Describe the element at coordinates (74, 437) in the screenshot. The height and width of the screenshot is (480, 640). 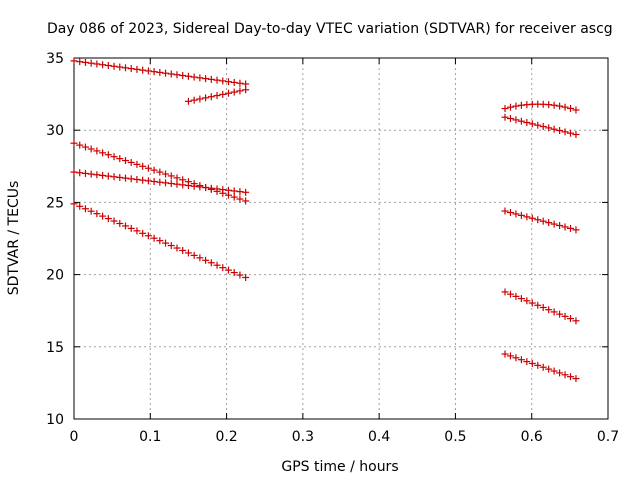
I see `x-tick-label: 0` at that location.